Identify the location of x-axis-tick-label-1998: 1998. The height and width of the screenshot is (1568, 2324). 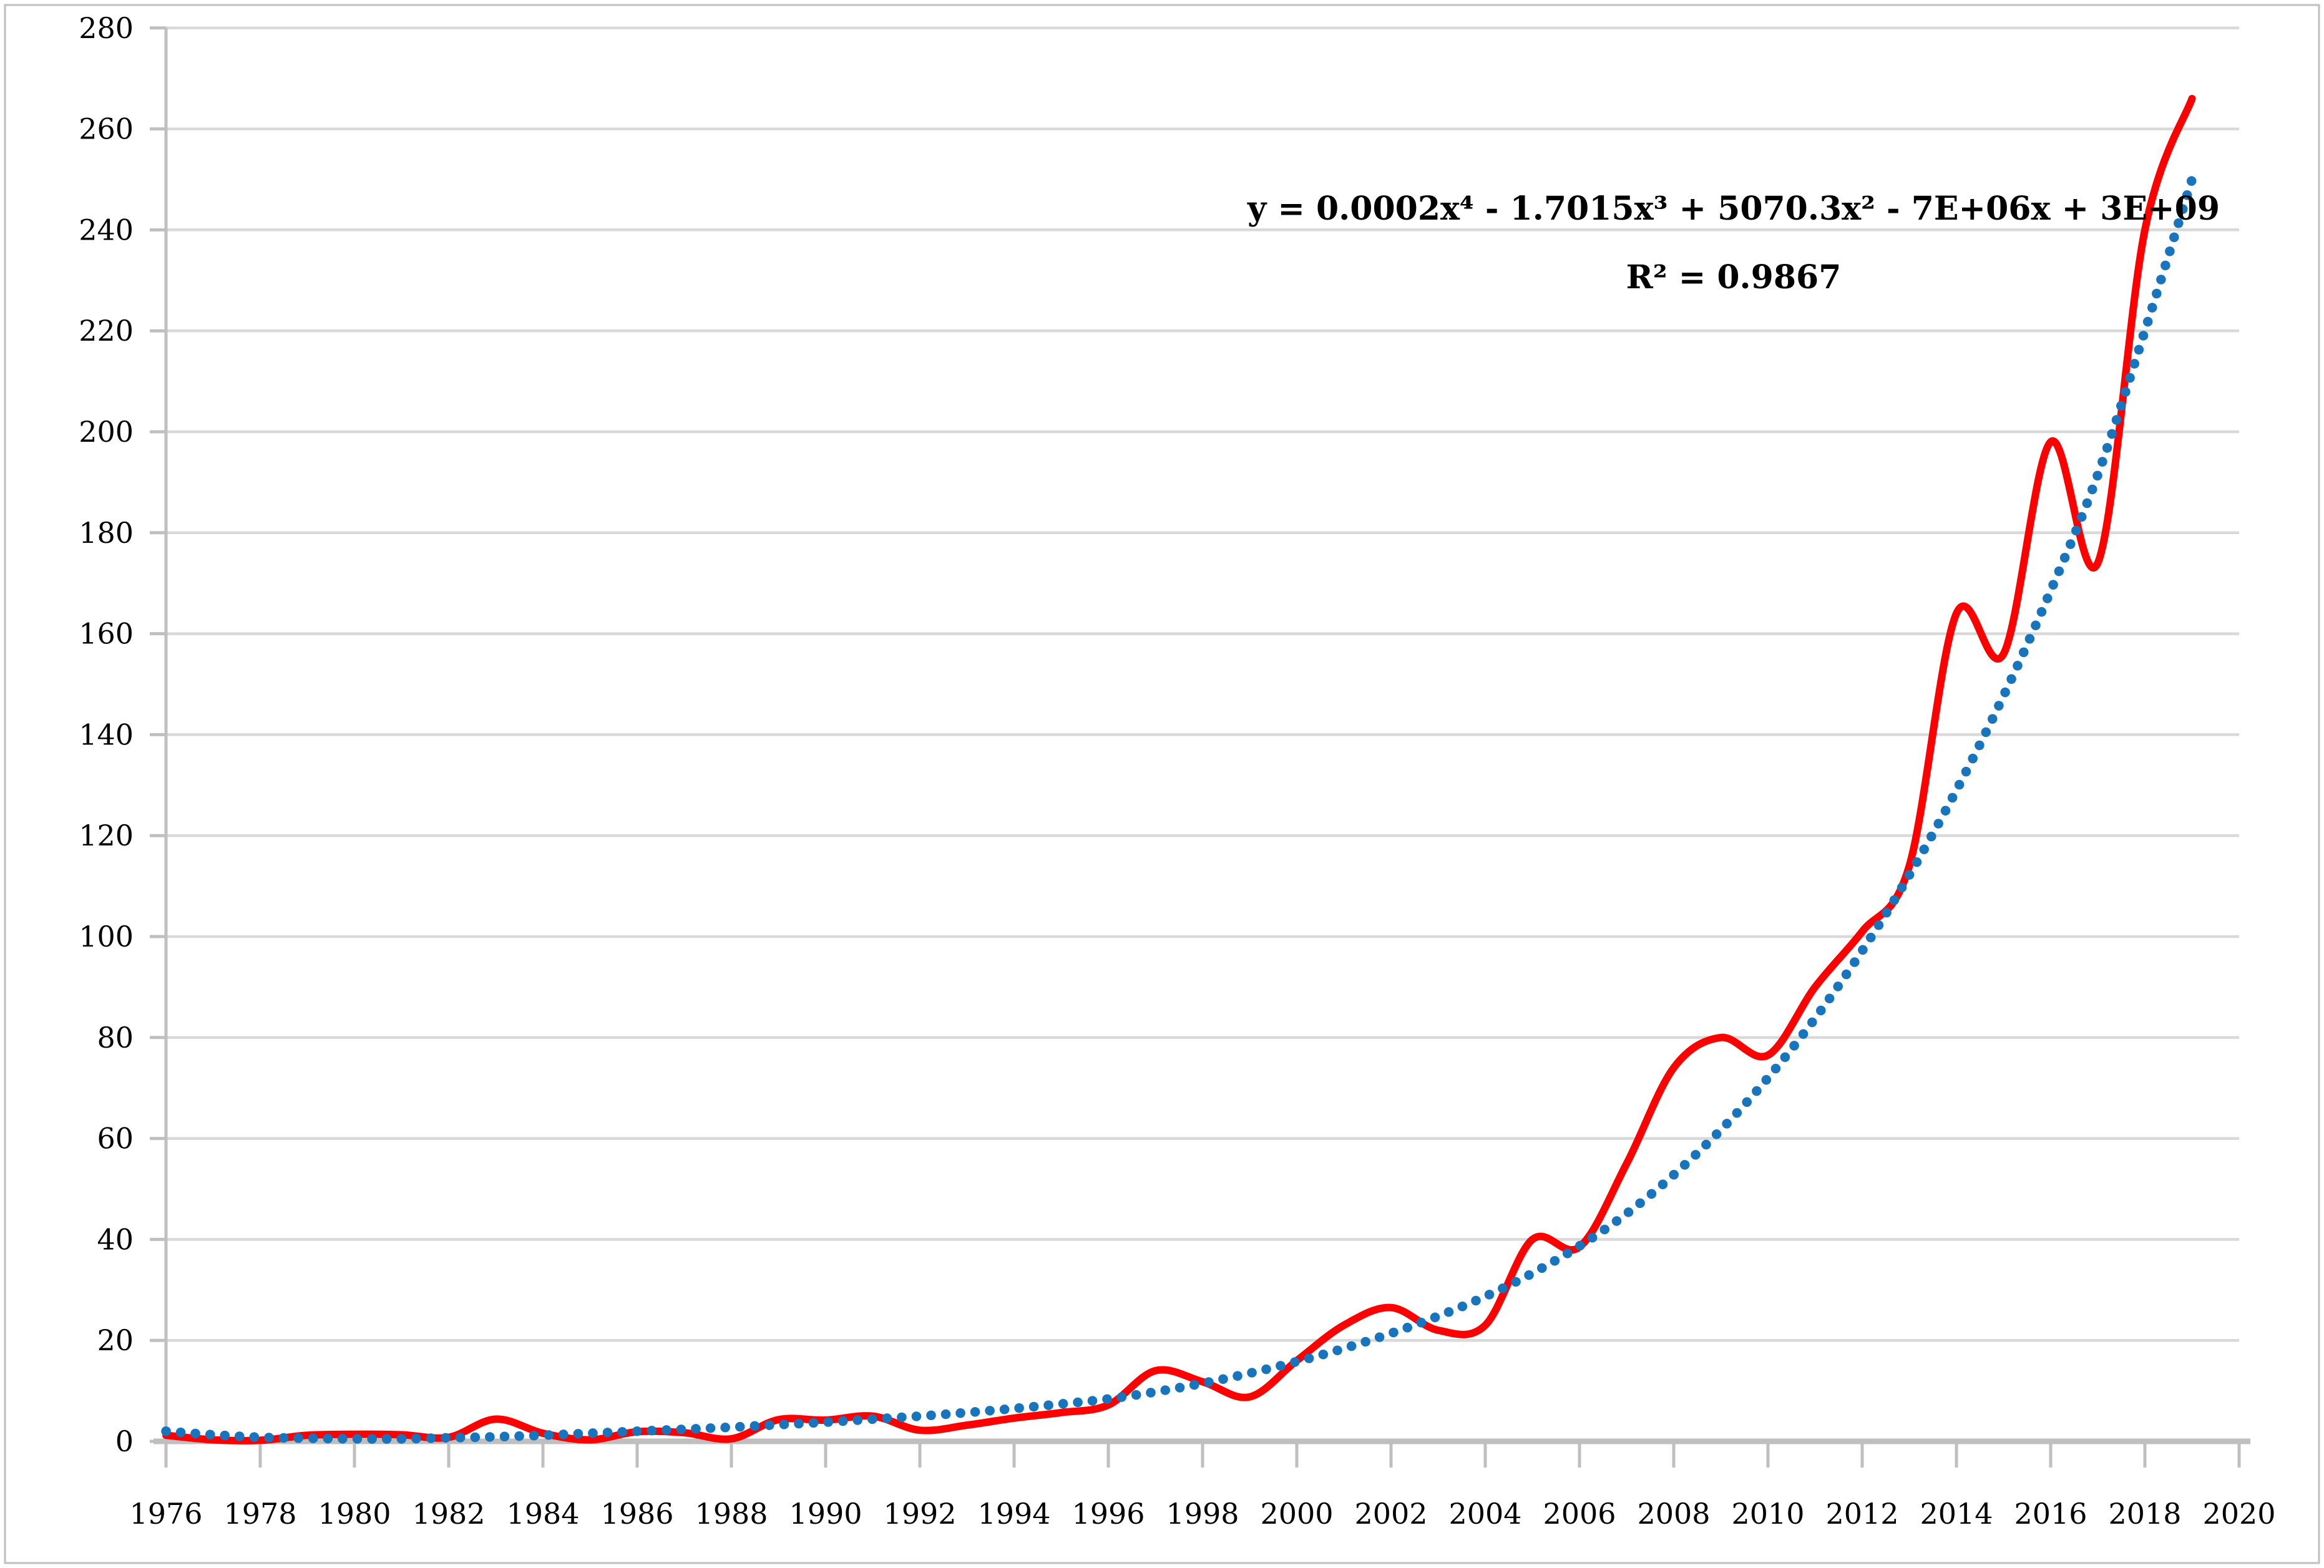
(1202, 1514).